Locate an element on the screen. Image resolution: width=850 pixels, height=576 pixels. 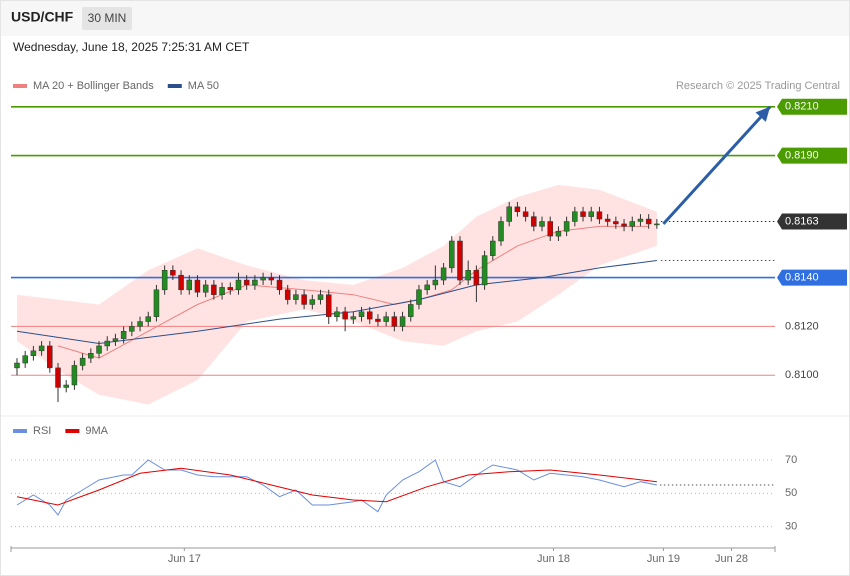
legend-label: MA 20 + Bollinger Bands is located at coordinates (93, 86).